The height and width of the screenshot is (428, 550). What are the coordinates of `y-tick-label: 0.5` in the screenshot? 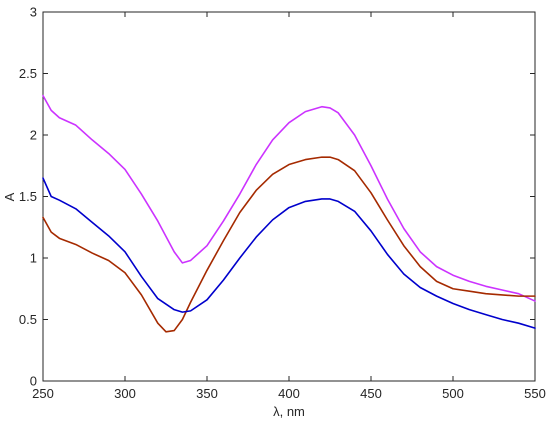 It's located at (28, 319).